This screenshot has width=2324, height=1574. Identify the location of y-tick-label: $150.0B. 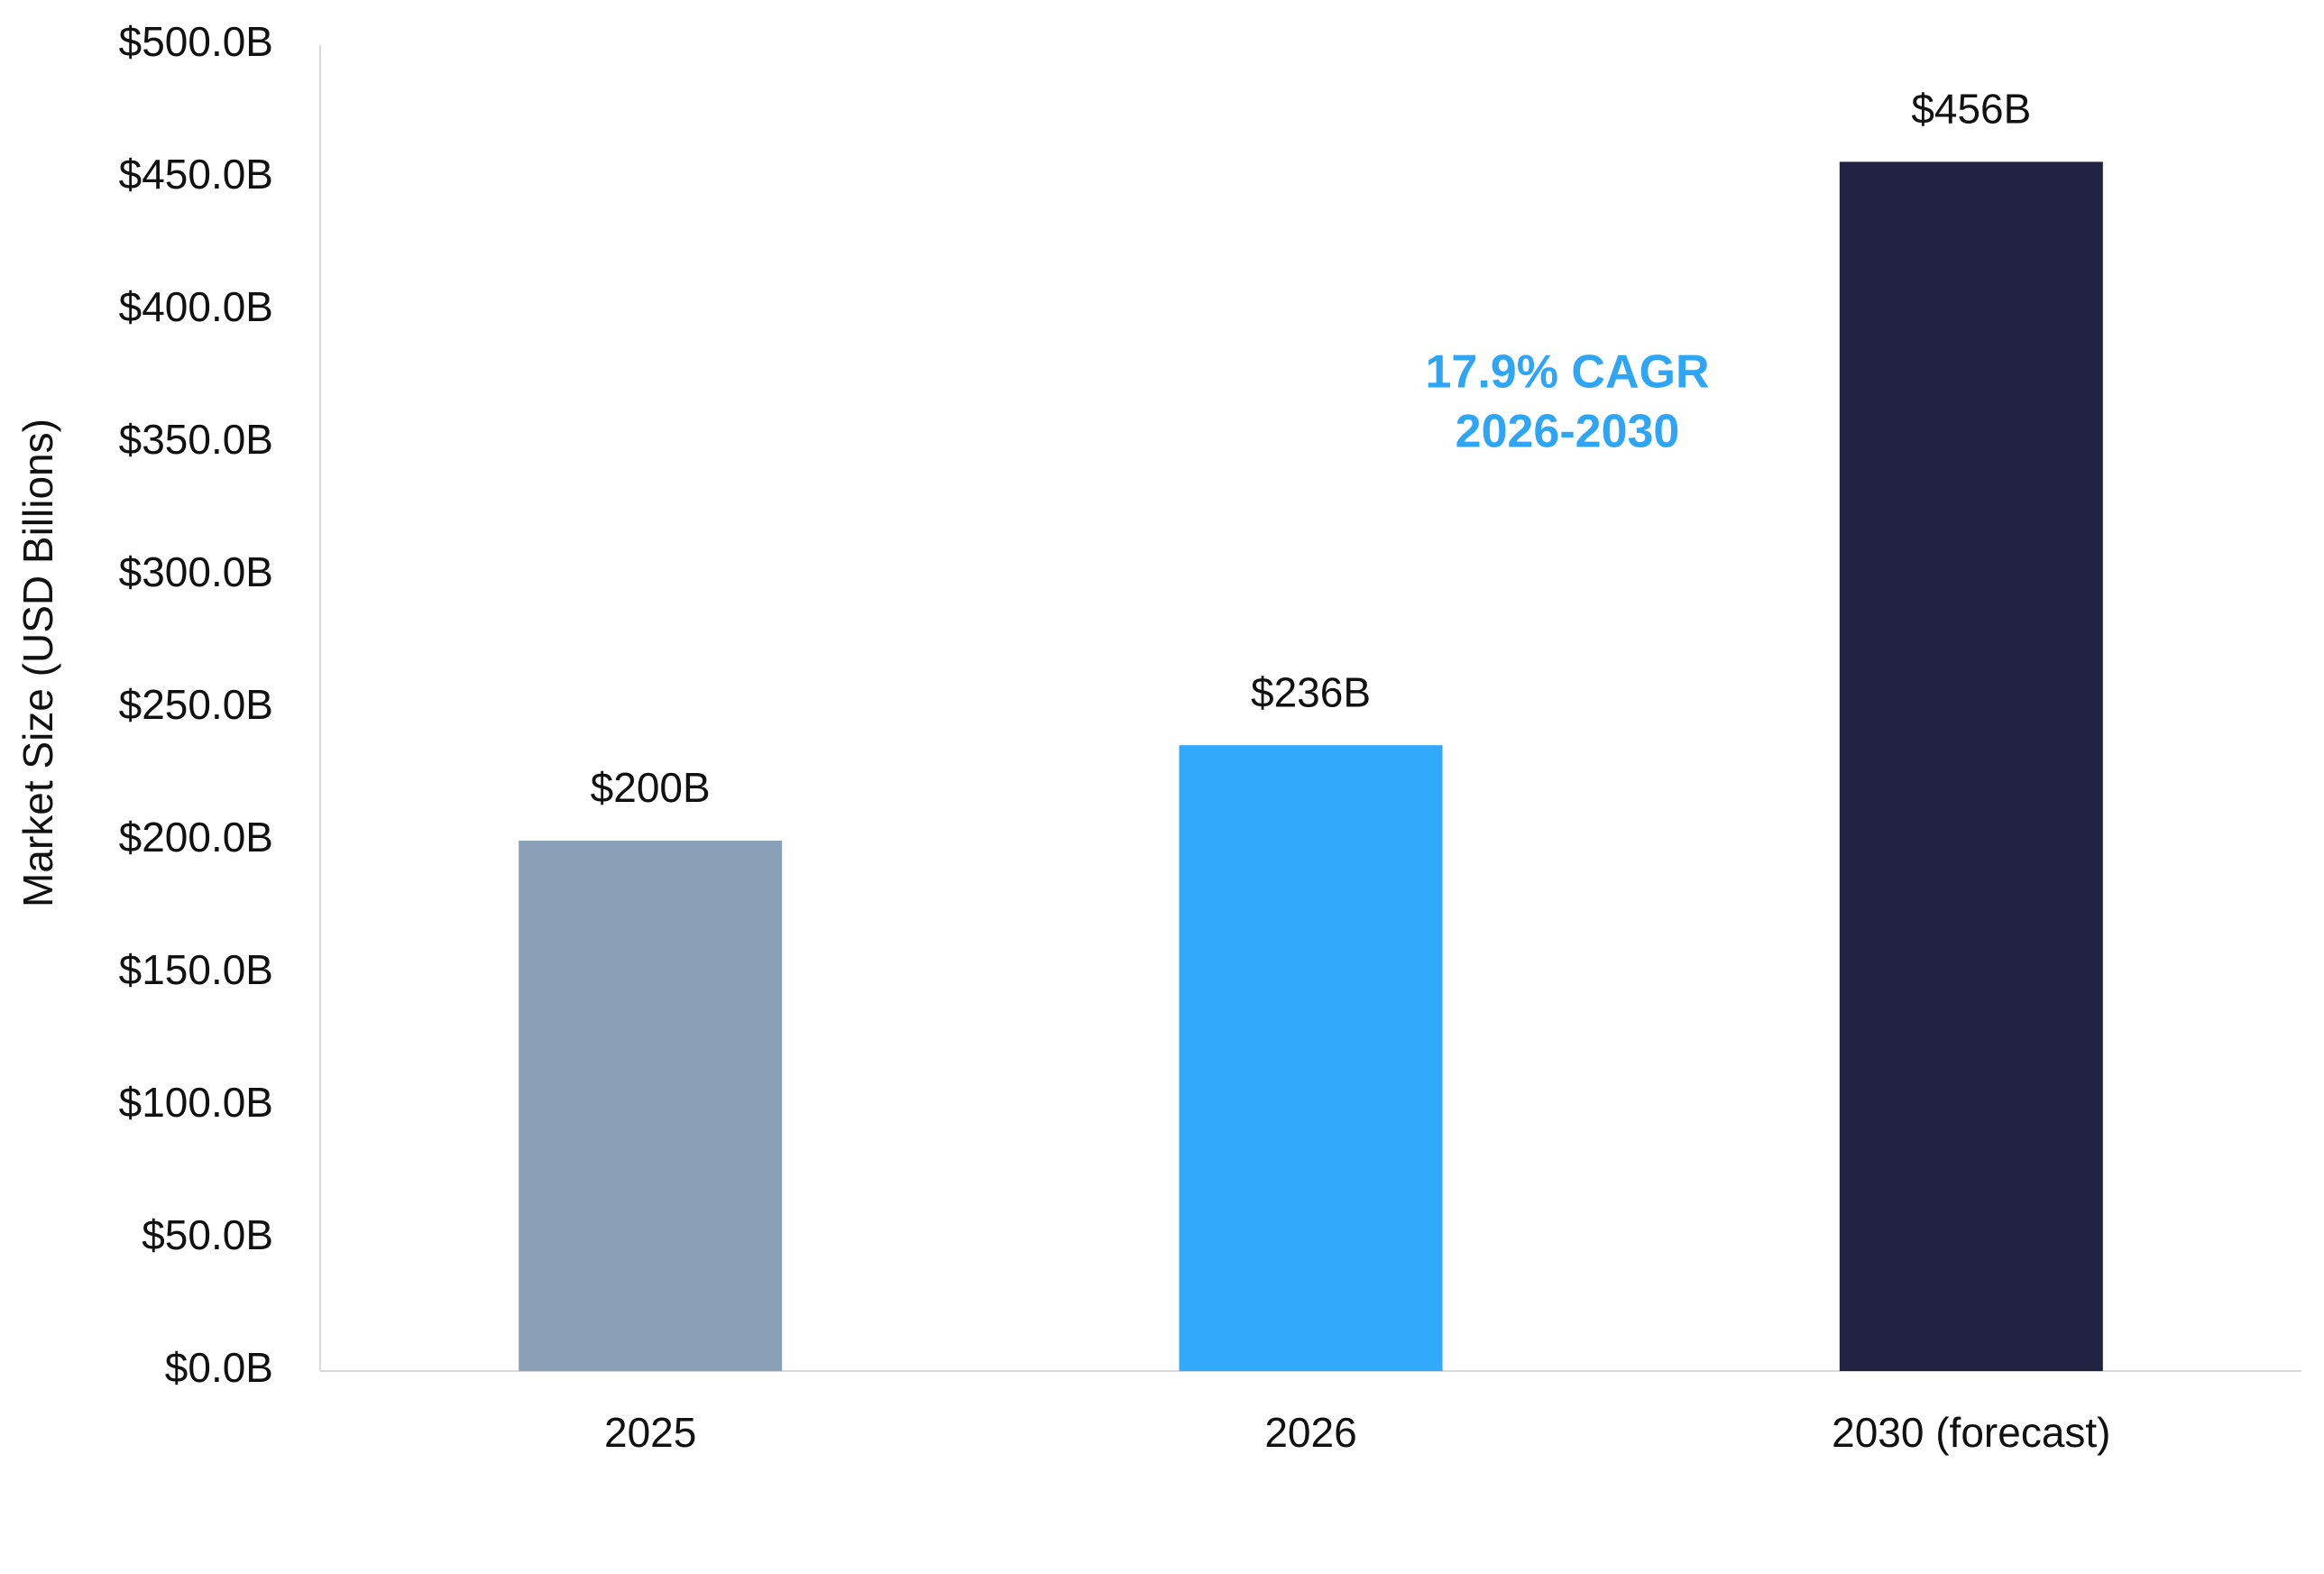
(196, 970).